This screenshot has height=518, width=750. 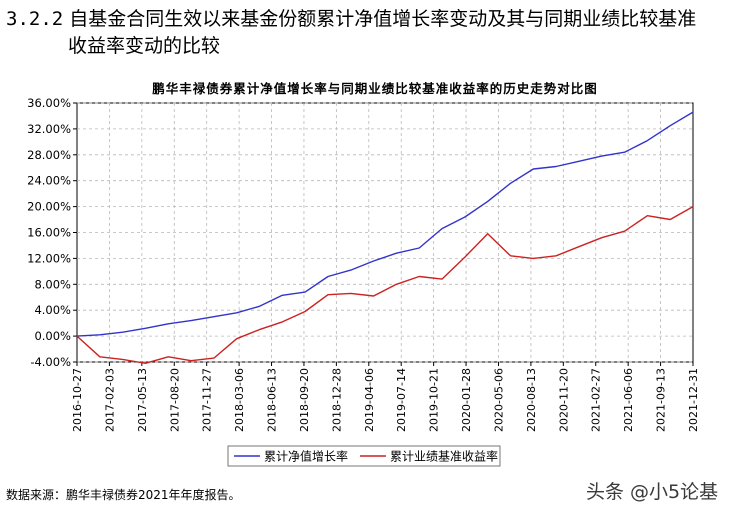 I want to click on heading-line-2: 收益率变动的比较, so click(x=144, y=46).